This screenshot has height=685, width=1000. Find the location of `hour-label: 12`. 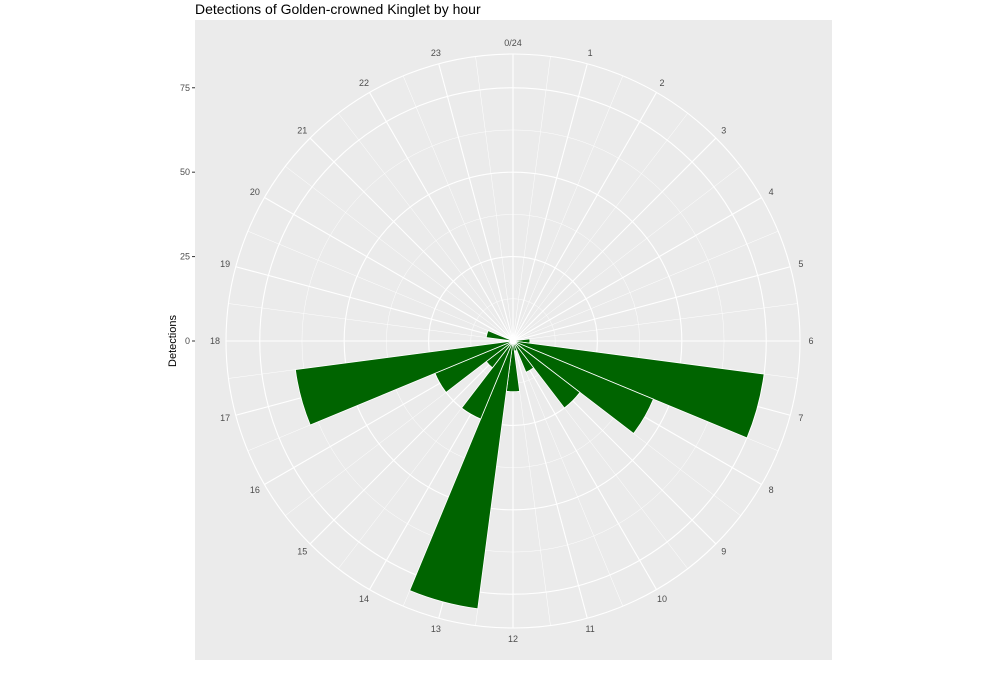

hour-label: 12 is located at coordinates (513, 639).